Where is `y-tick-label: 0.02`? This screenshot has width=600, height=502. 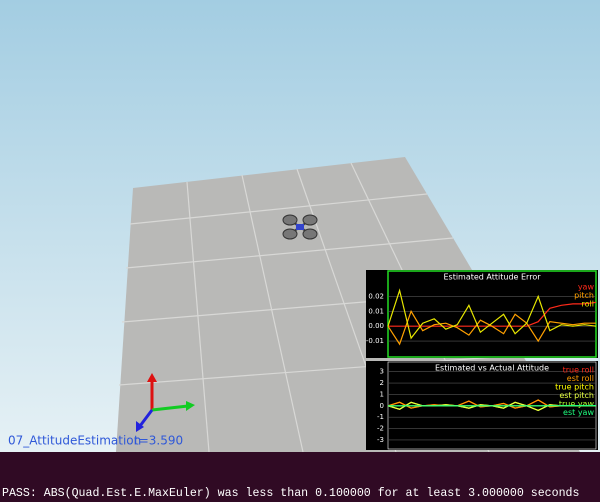 y-tick-label: 0.02 is located at coordinates (376, 296).